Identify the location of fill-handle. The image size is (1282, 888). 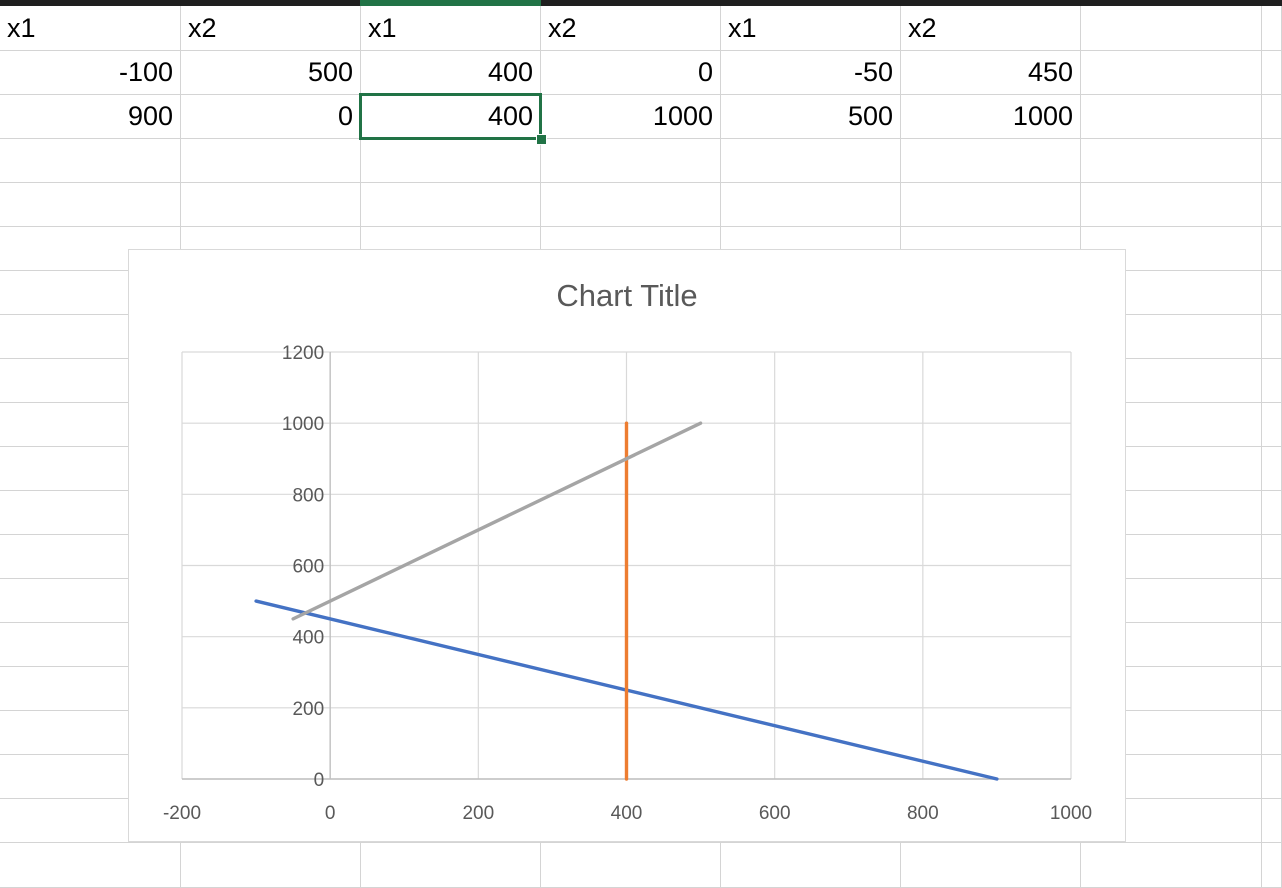
(541, 139).